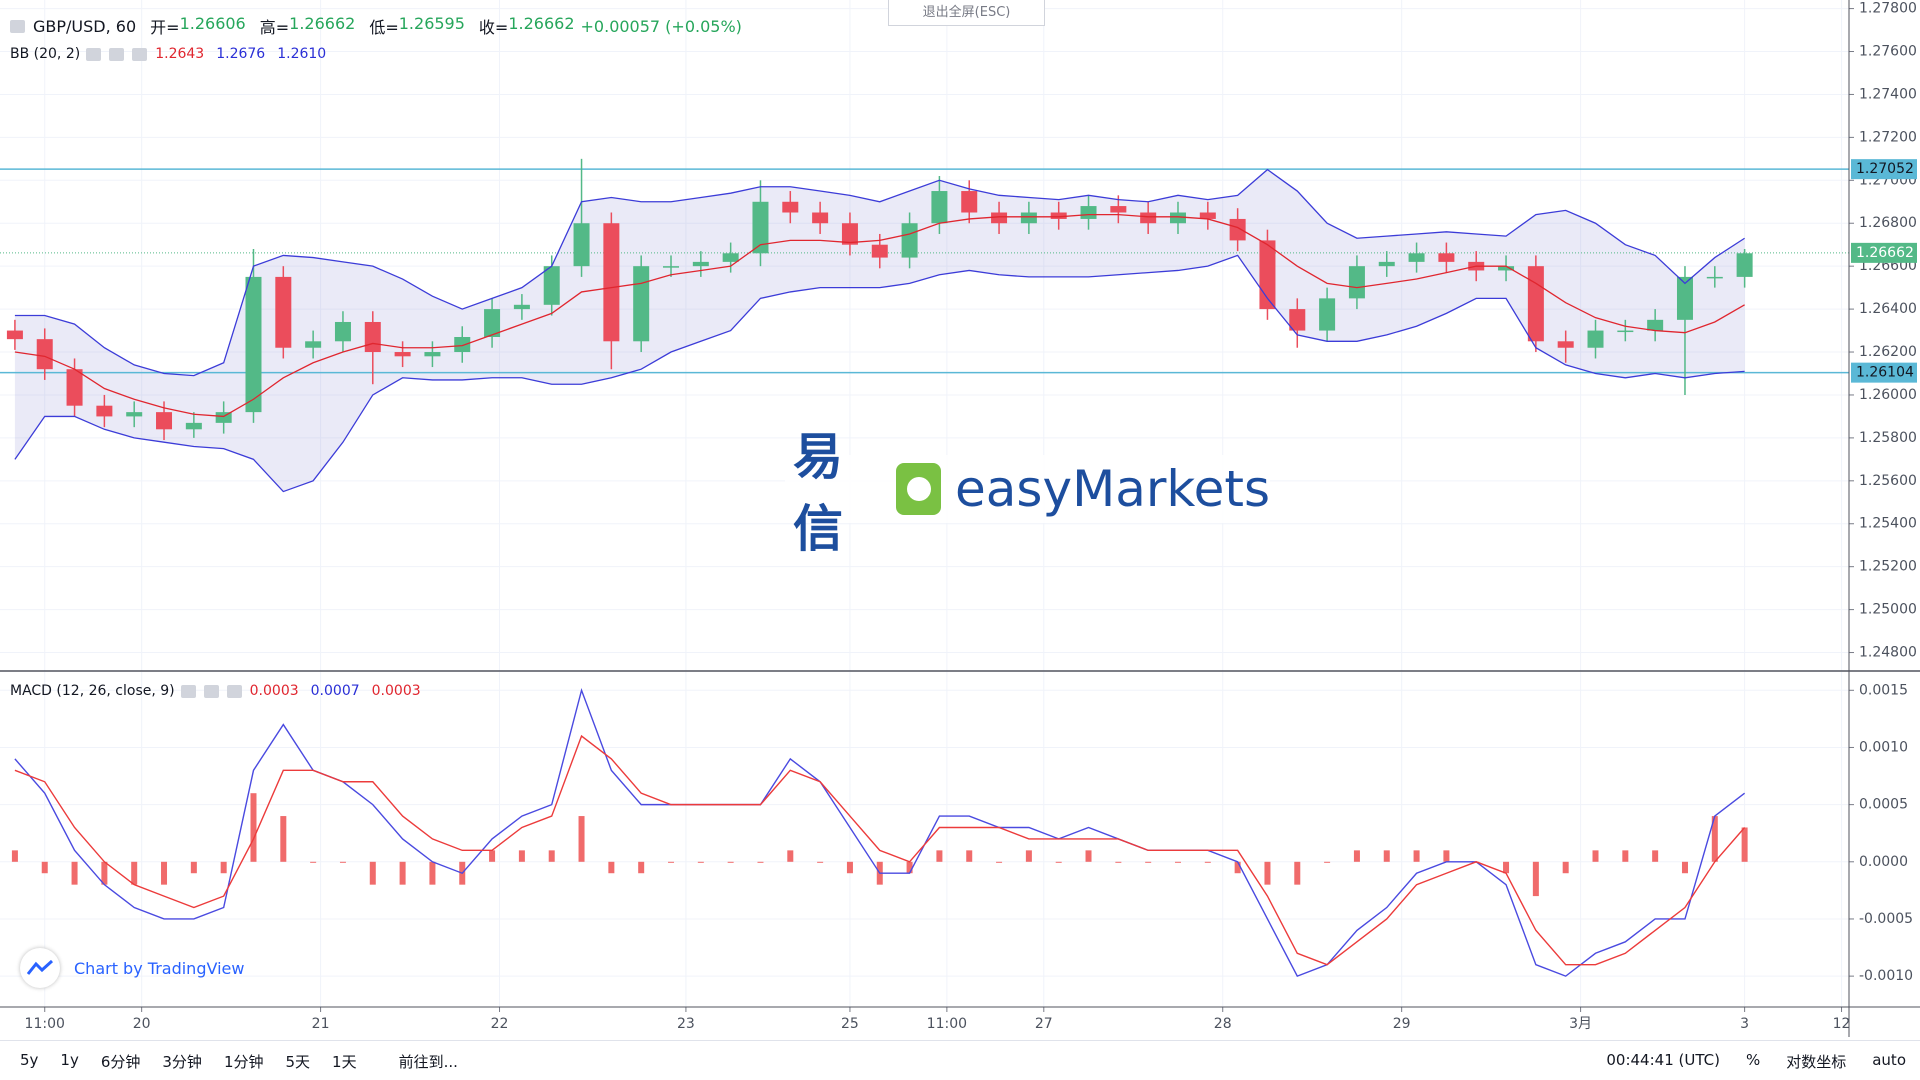  Describe the element at coordinates (1885, 169) in the screenshot. I see `level-label: 1.27052` at that location.